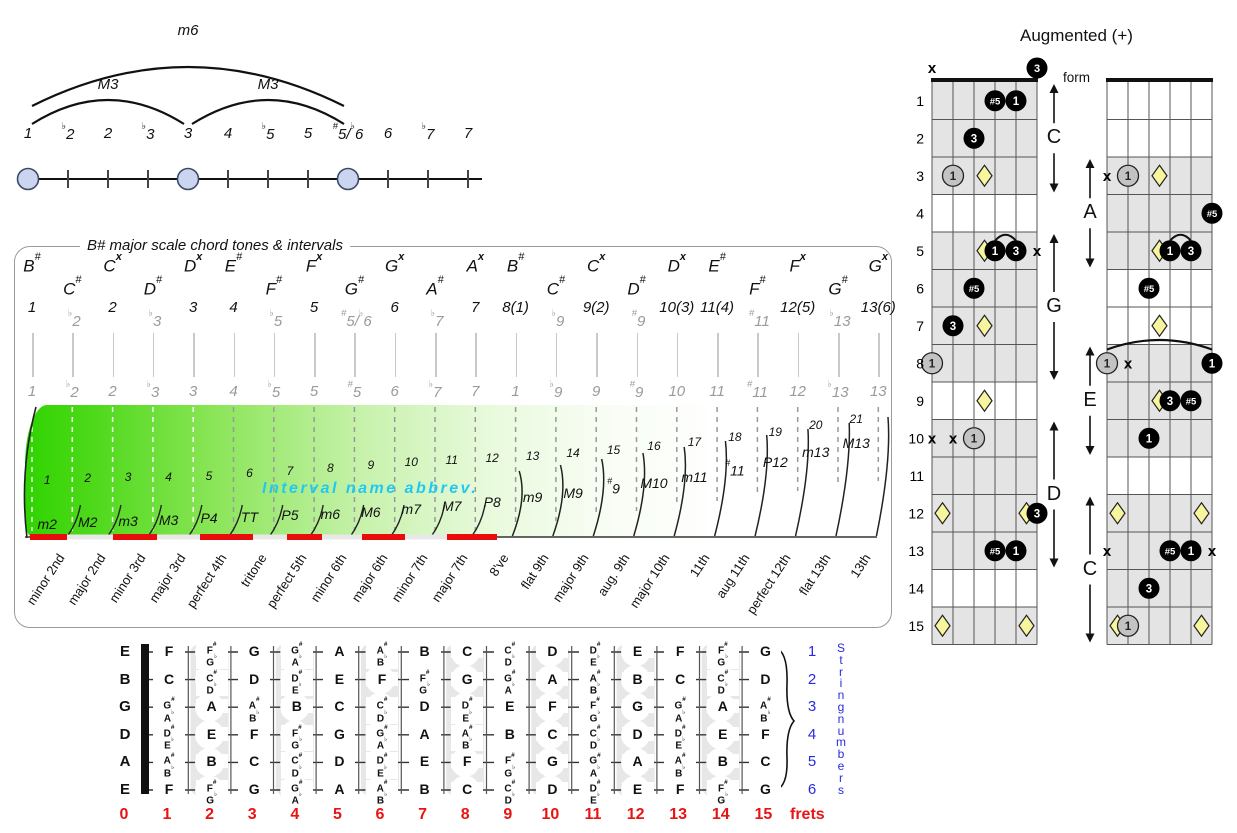  I want to click on svg-text: 7, so click(920, 326).